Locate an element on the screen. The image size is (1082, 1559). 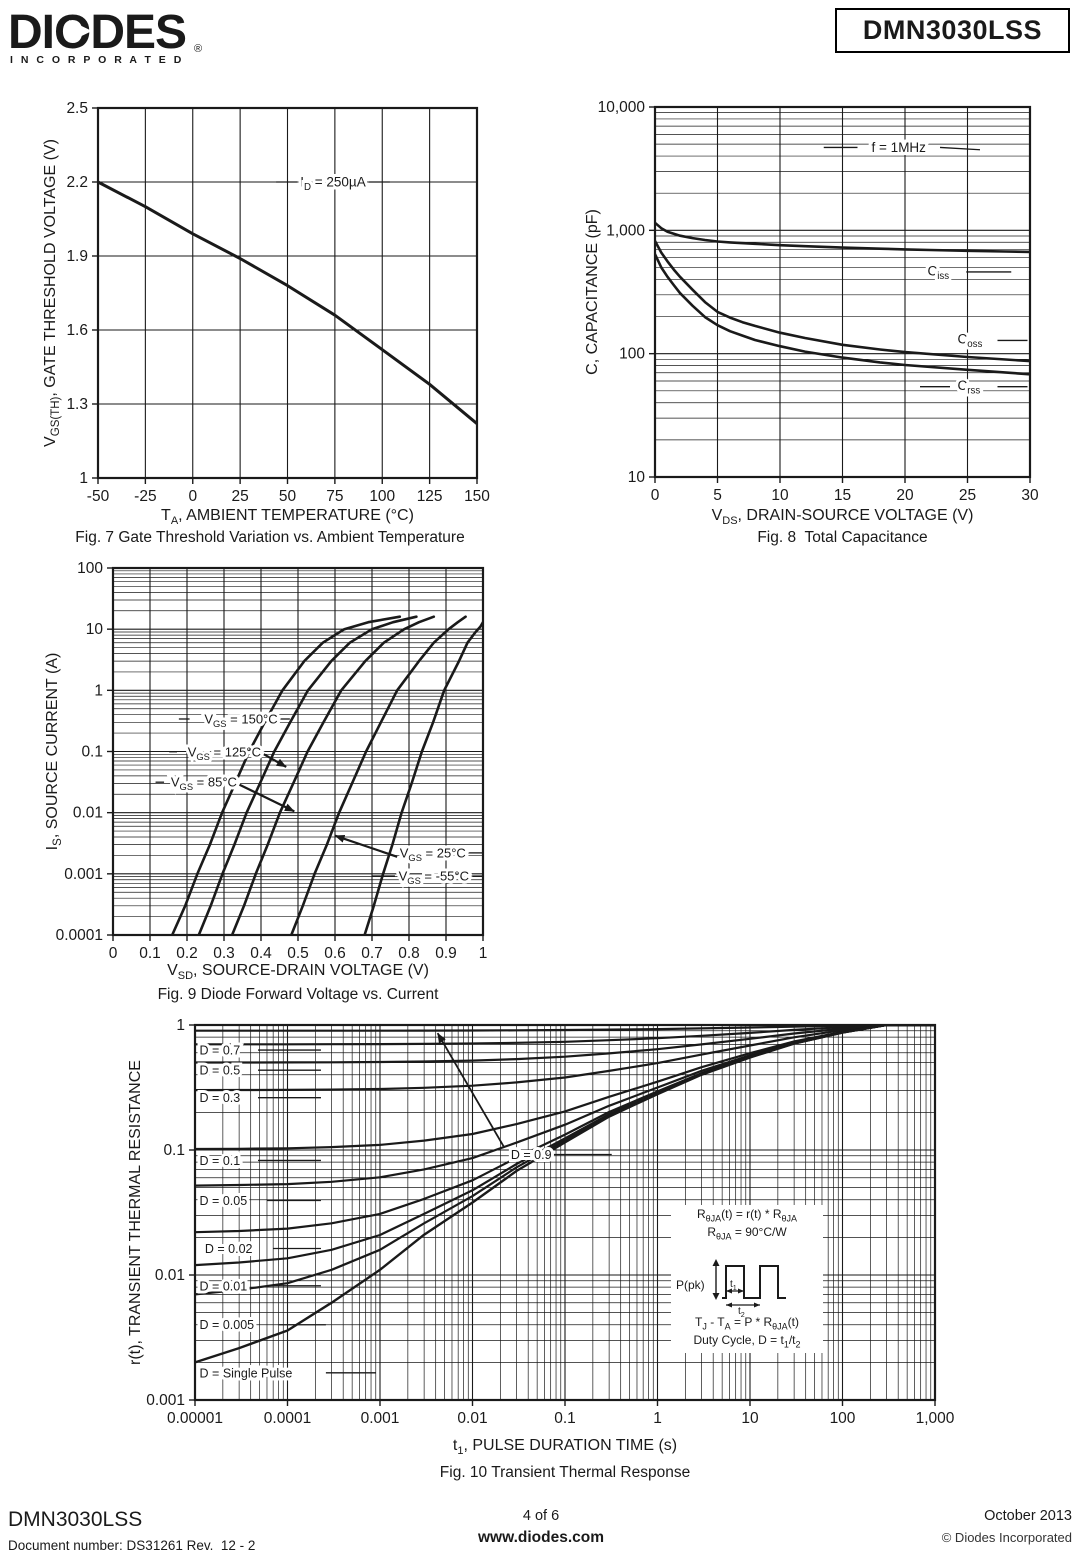
footer-date: October 2013 is located at coordinates (1028, 1516).